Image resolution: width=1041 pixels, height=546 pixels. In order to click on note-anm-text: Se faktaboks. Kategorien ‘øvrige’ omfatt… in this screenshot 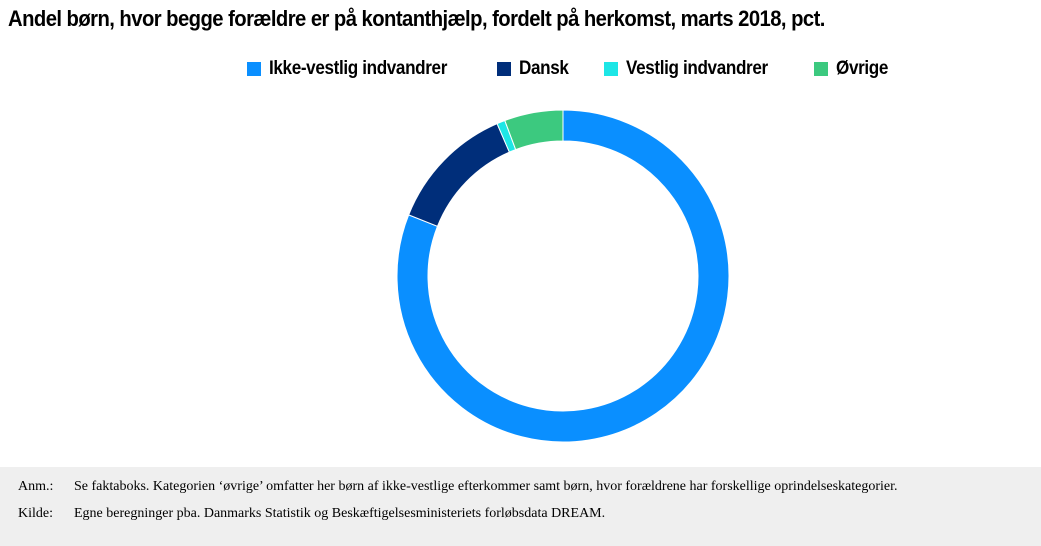, I will do `click(486, 486)`.